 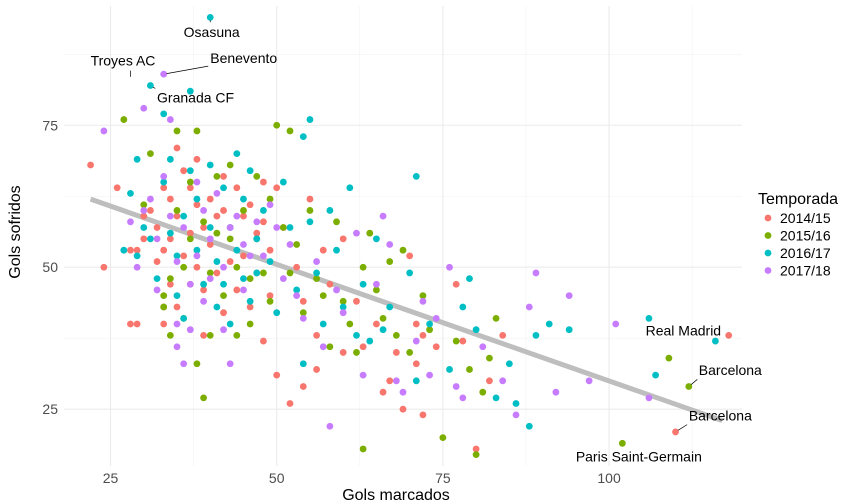 What do you see at coordinates (50, 125) in the screenshot?
I see `y-tick-label: 75` at bounding box center [50, 125].